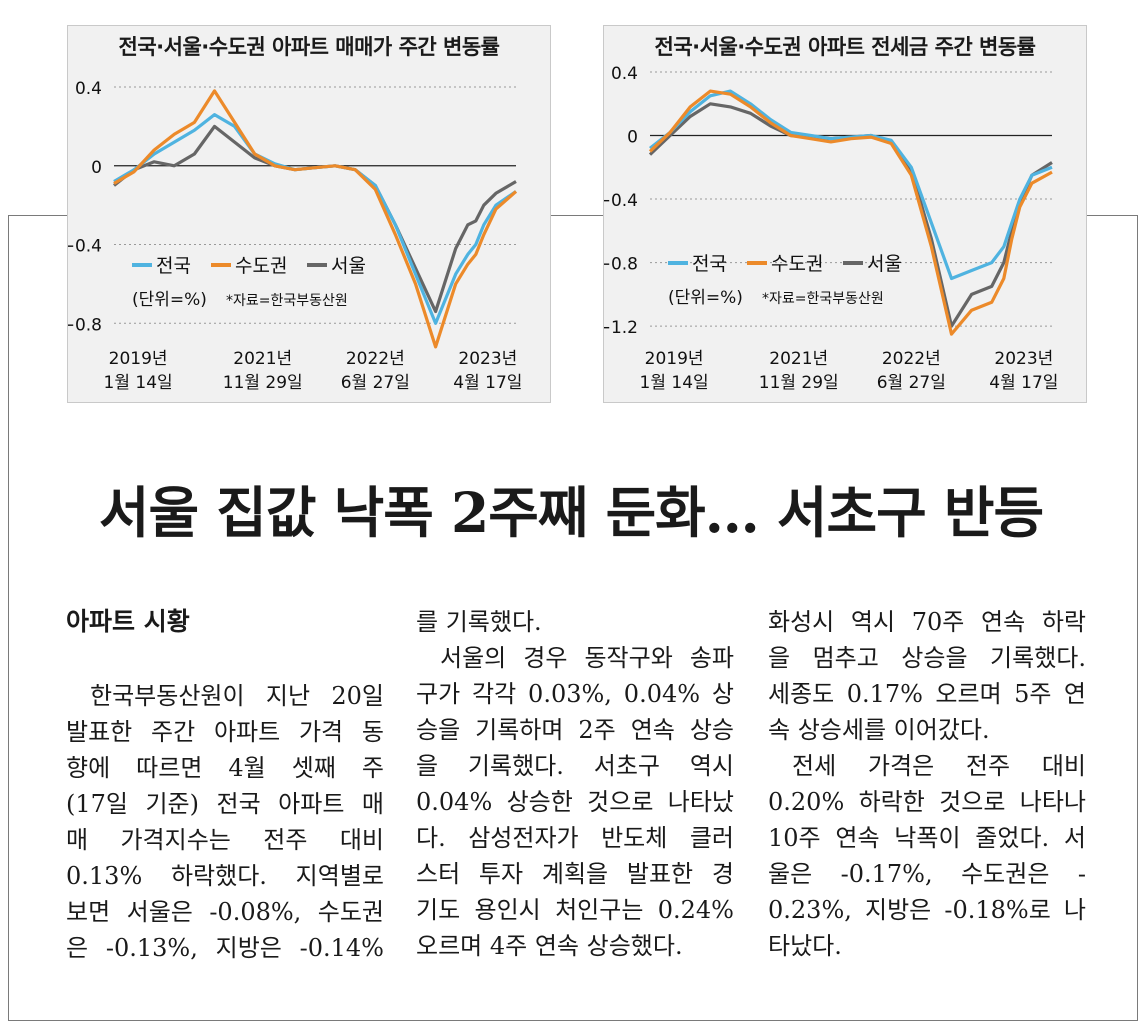  Describe the element at coordinates (805, 946) in the screenshot. I see `article-line: 타났다.` at that location.